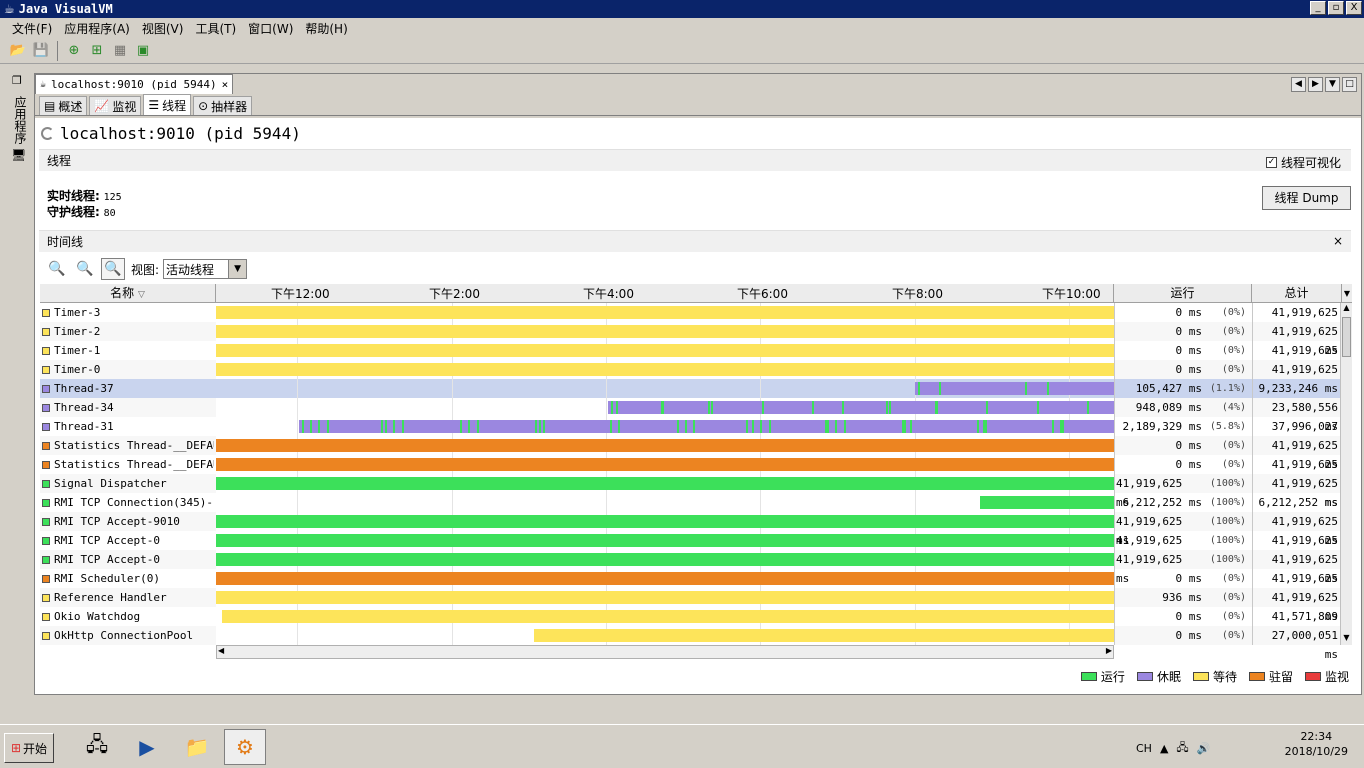 The width and height of the screenshot is (1364, 768). What do you see at coordinates (197, 747) in the screenshot?
I see `explorer-folder-icon: 📁` at bounding box center [197, 747].